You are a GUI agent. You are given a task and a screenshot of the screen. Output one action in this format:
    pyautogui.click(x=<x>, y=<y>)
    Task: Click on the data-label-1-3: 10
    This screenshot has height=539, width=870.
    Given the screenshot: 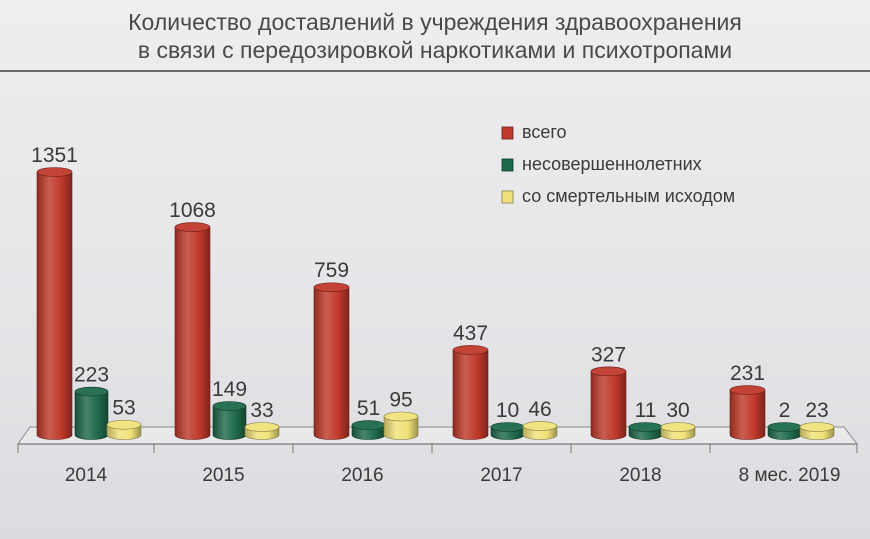 What is the action you would take?
    pyautogui.click(x=507, y=410)
    